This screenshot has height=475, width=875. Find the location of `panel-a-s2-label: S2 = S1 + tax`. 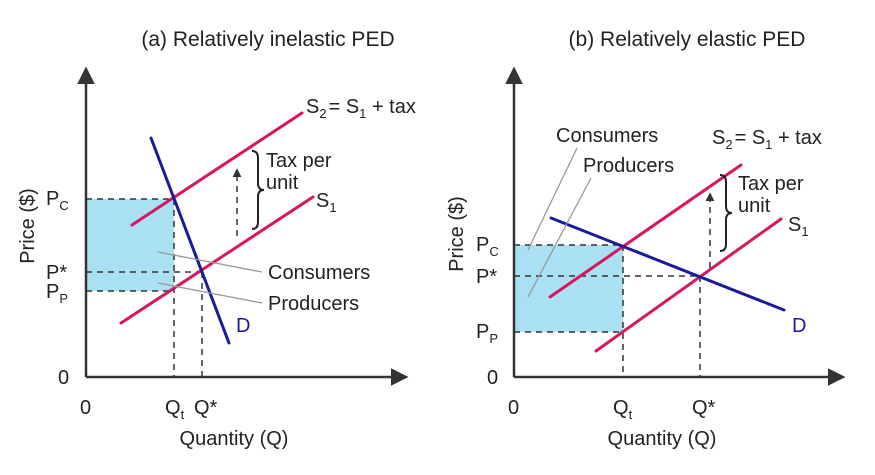

panel-a-s2-label: S2 = S1 + tax is located at coordinates (361, 108).